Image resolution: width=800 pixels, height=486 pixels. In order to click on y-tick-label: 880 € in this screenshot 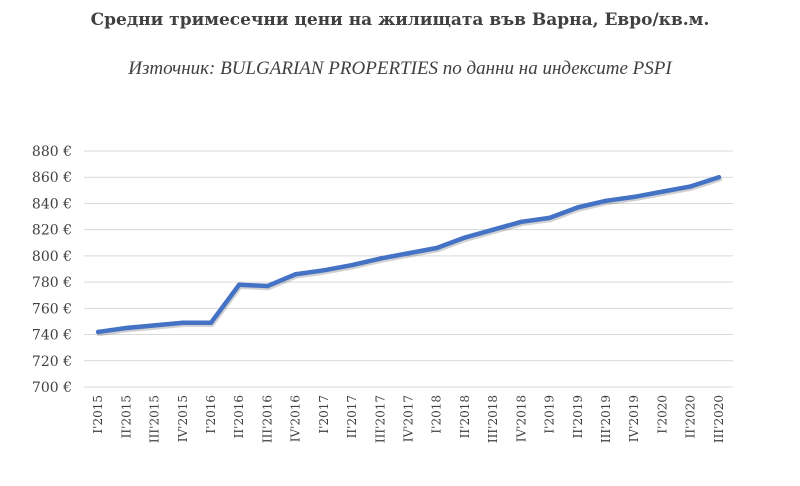, I will do `click(52, 152)`.